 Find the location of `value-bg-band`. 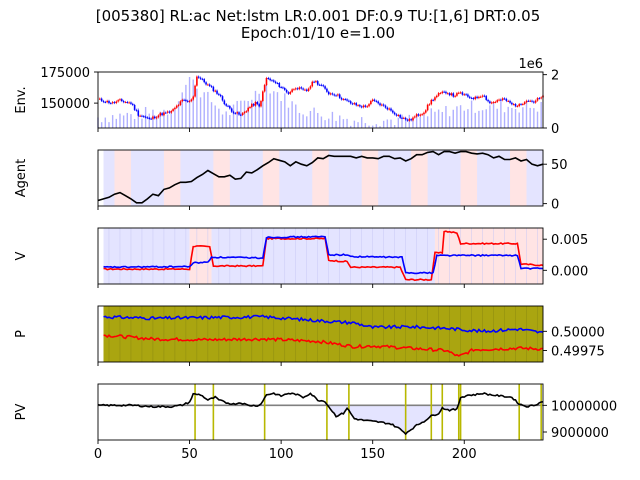

value-bg-band is located at coordinates (200, 256).